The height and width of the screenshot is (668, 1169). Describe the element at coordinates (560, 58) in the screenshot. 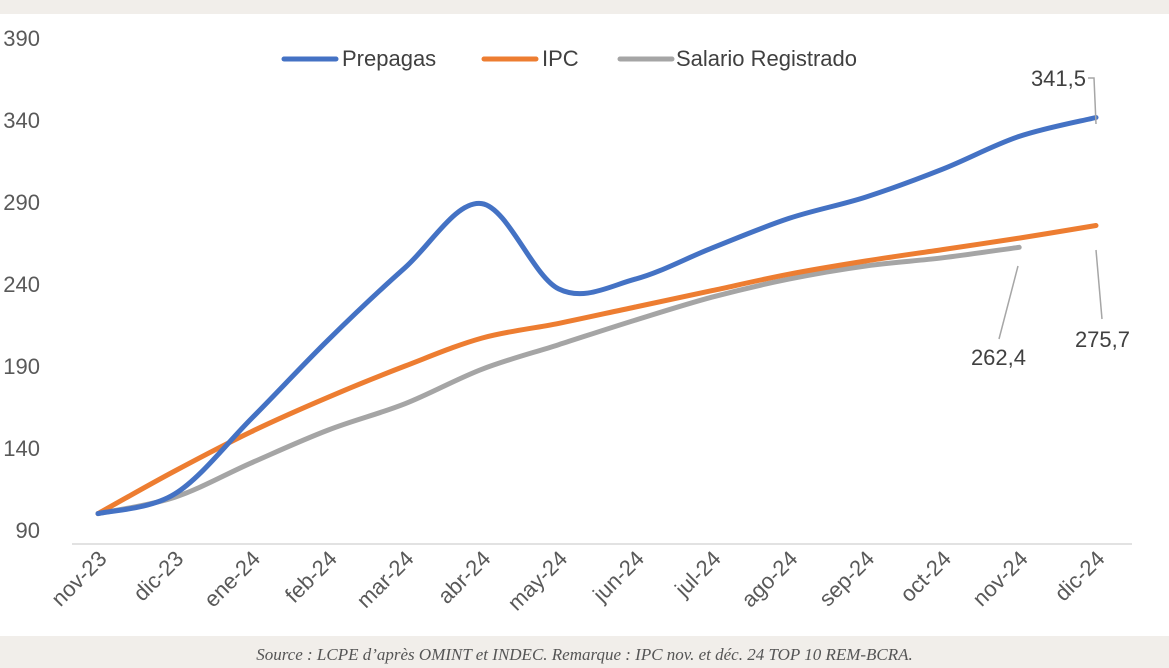

I see `legend-label-ipc: IPC` at that location.